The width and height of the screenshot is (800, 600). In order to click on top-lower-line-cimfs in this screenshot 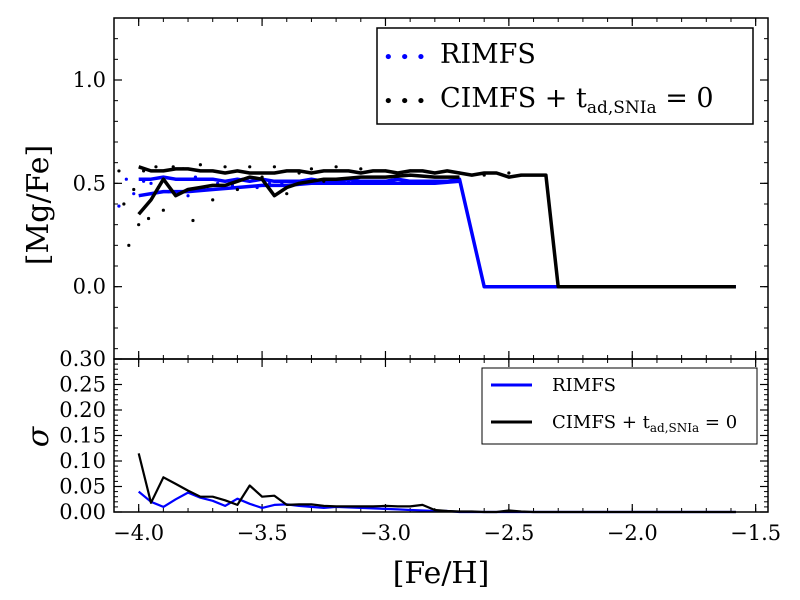, I will do `click(298, 194)`.